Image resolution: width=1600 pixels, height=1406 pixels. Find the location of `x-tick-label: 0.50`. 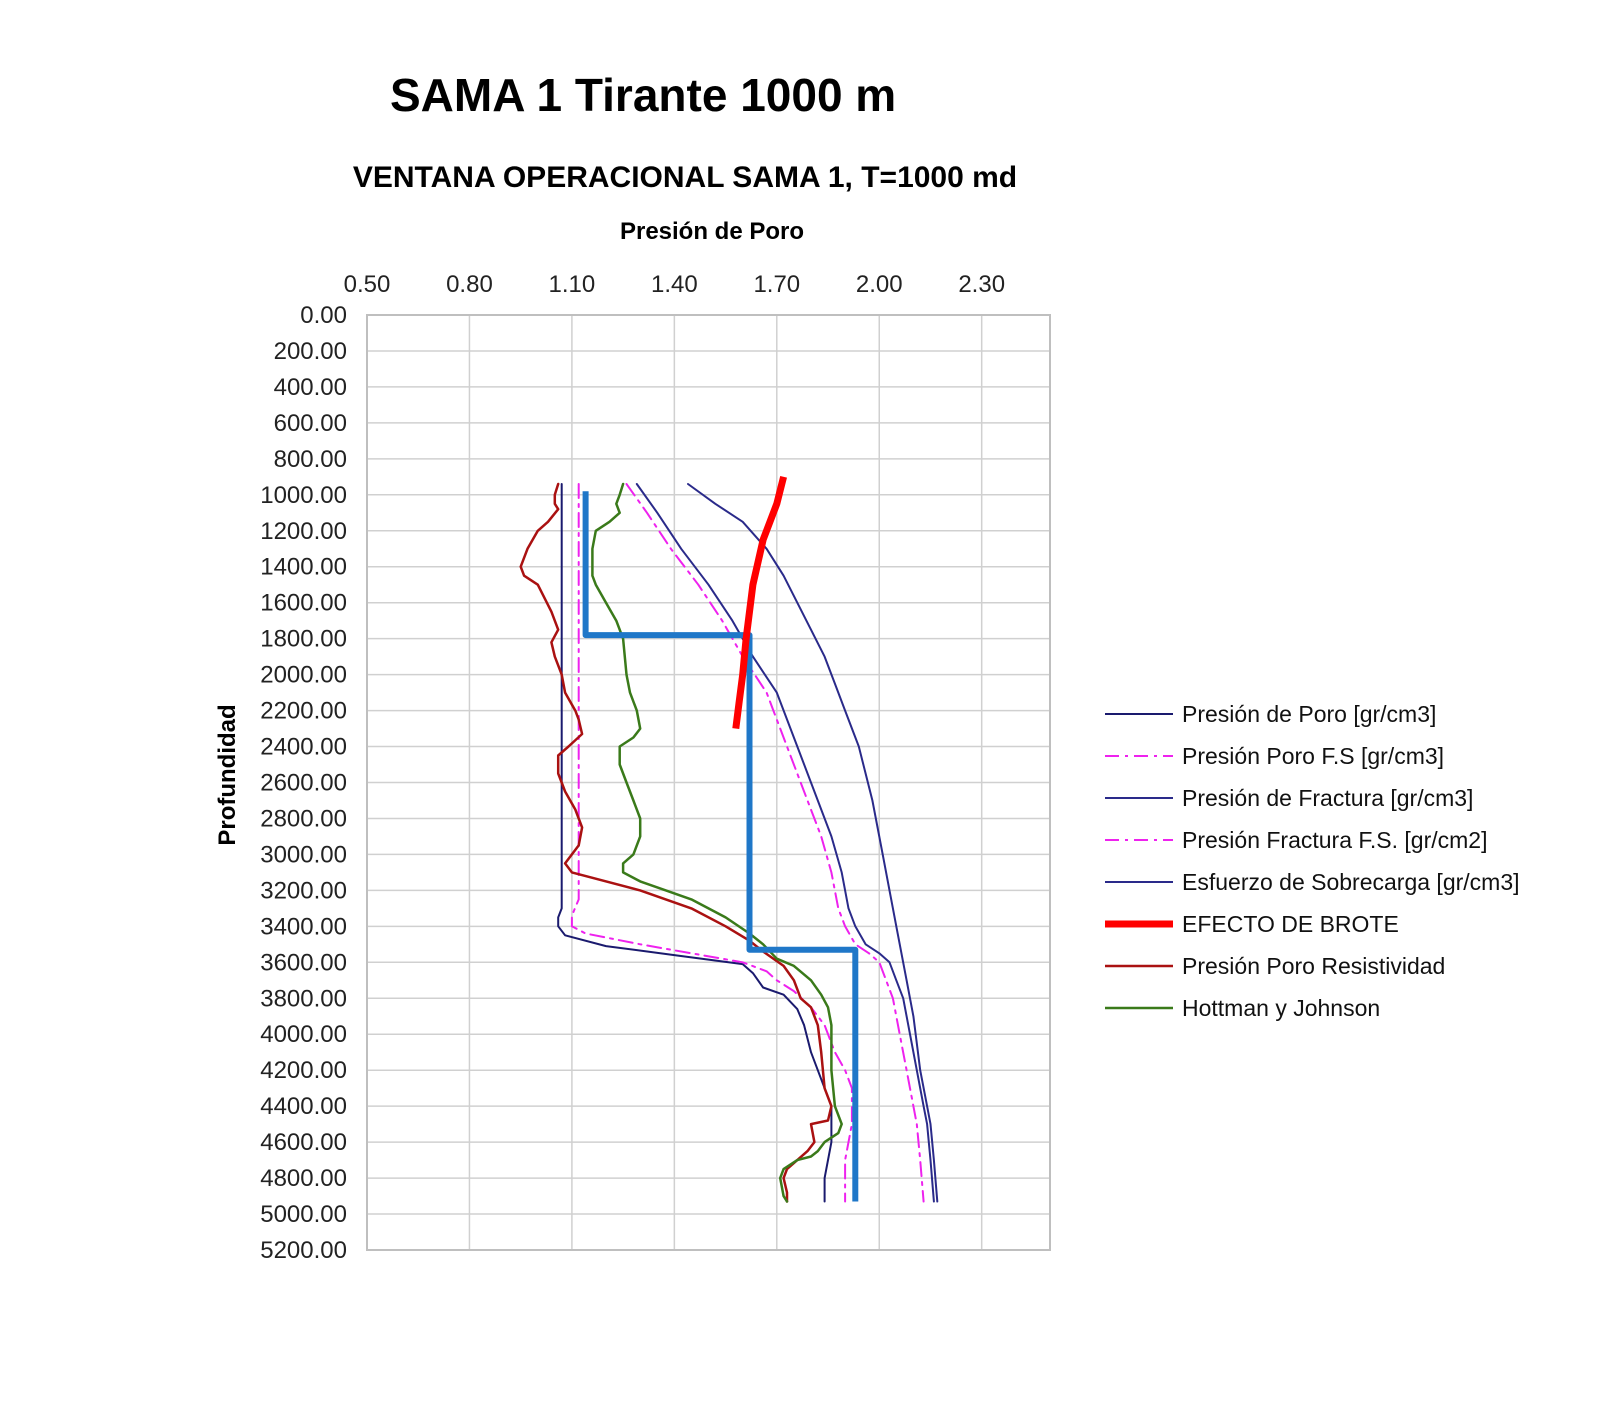

x-tick-label: 0.50 is located at coordinates (367, 284).